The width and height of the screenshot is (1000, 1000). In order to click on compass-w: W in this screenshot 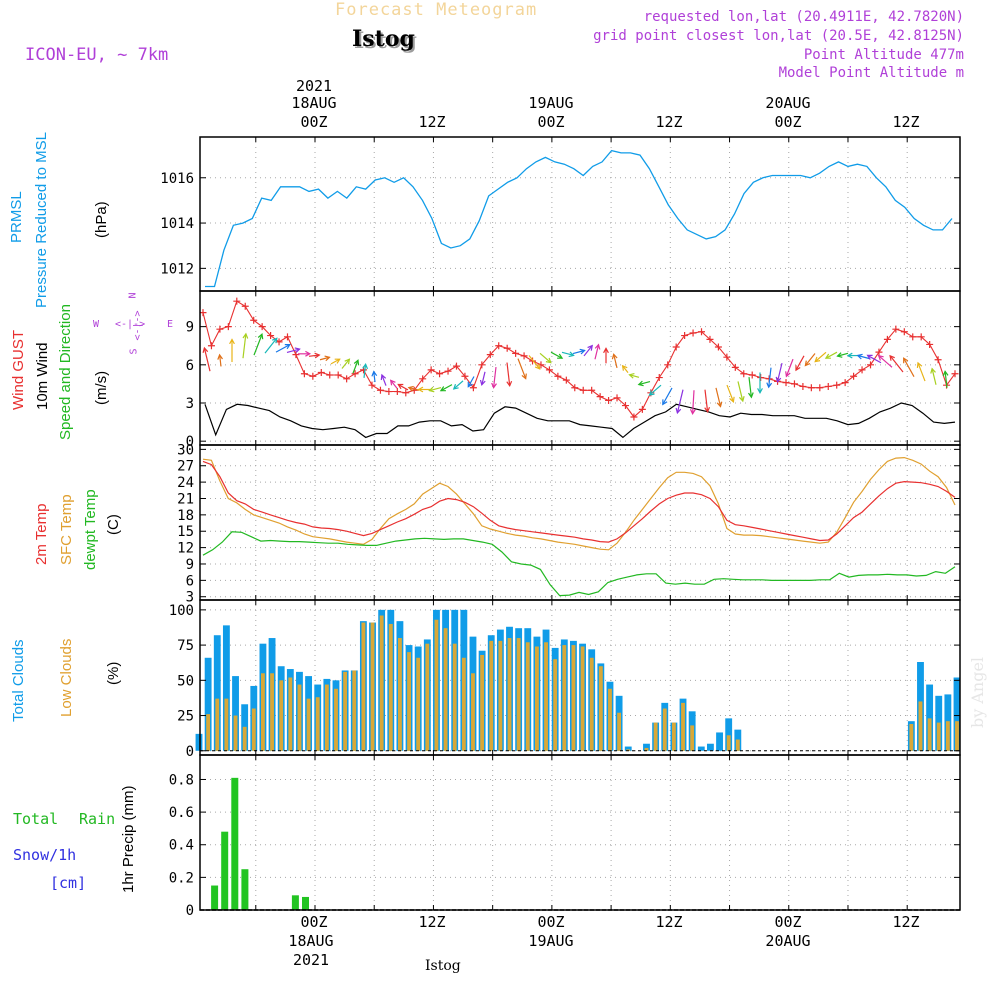, I will do `click(96, 324)`.